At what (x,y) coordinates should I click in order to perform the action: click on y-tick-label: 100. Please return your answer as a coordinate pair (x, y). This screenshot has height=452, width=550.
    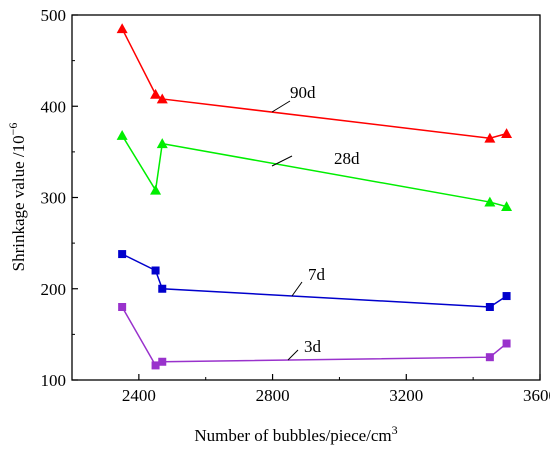
    Looking at the image, I should click on (54, 380).